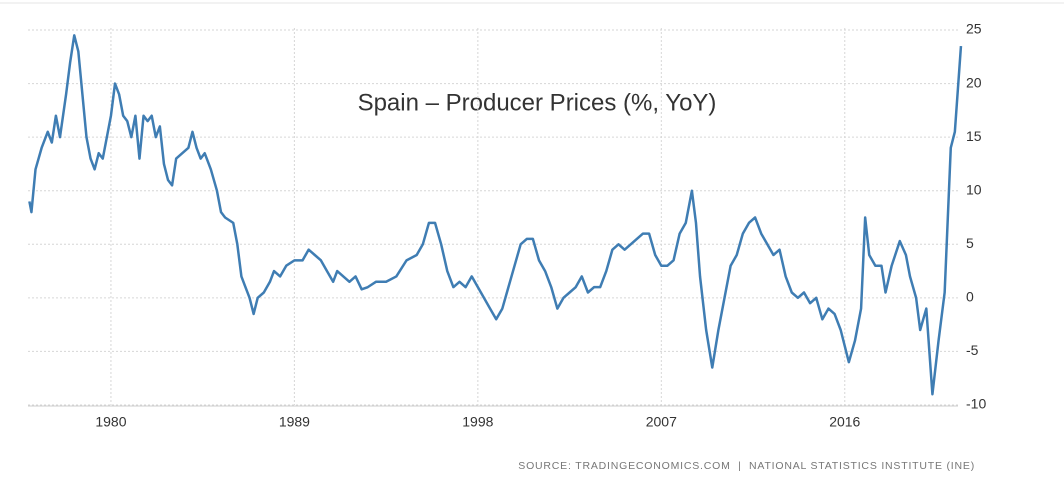  What do you see at coordinates (974, 29) in the screenshot?
I see `y-tick-label: 25` at bounding box center [974, 29].